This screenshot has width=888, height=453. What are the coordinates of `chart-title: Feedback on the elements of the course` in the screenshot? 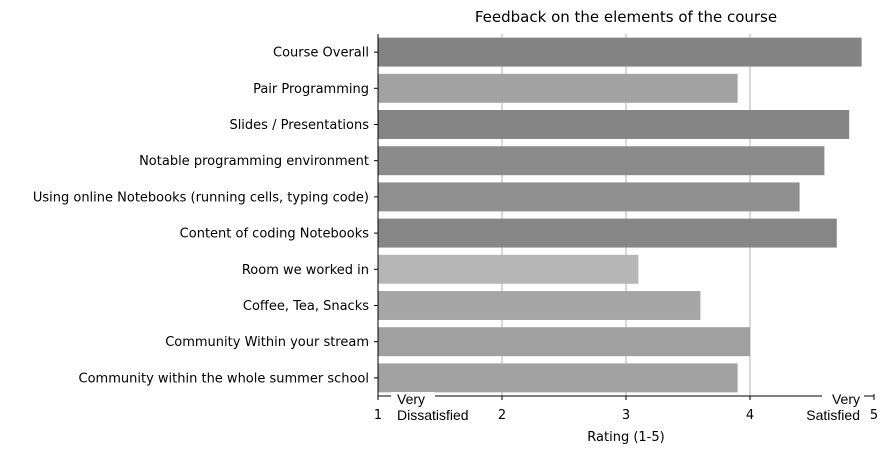 It's located at (626, 17).